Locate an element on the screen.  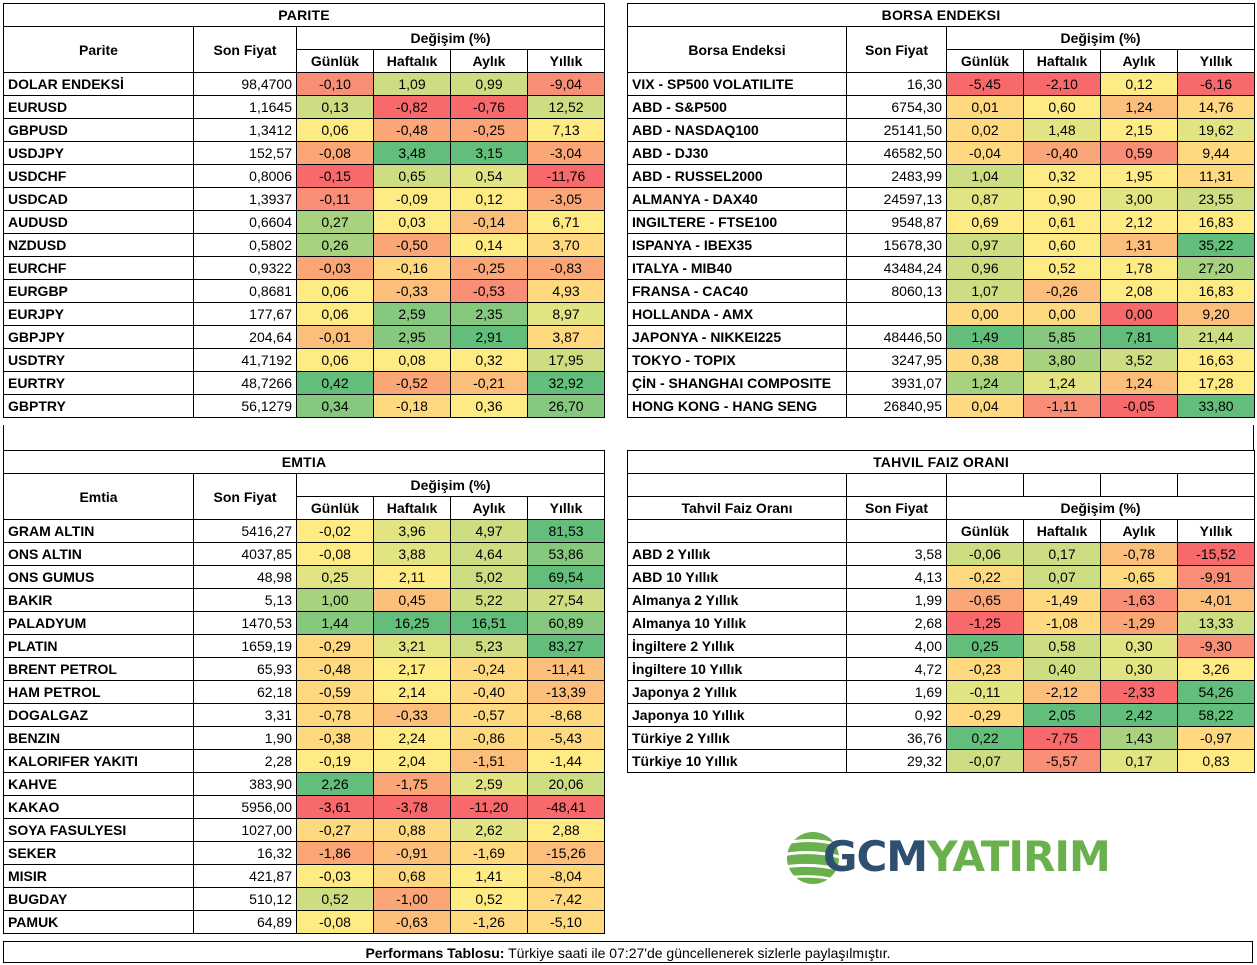
last-price: 3247,95 is located at coordinates (896, 360).